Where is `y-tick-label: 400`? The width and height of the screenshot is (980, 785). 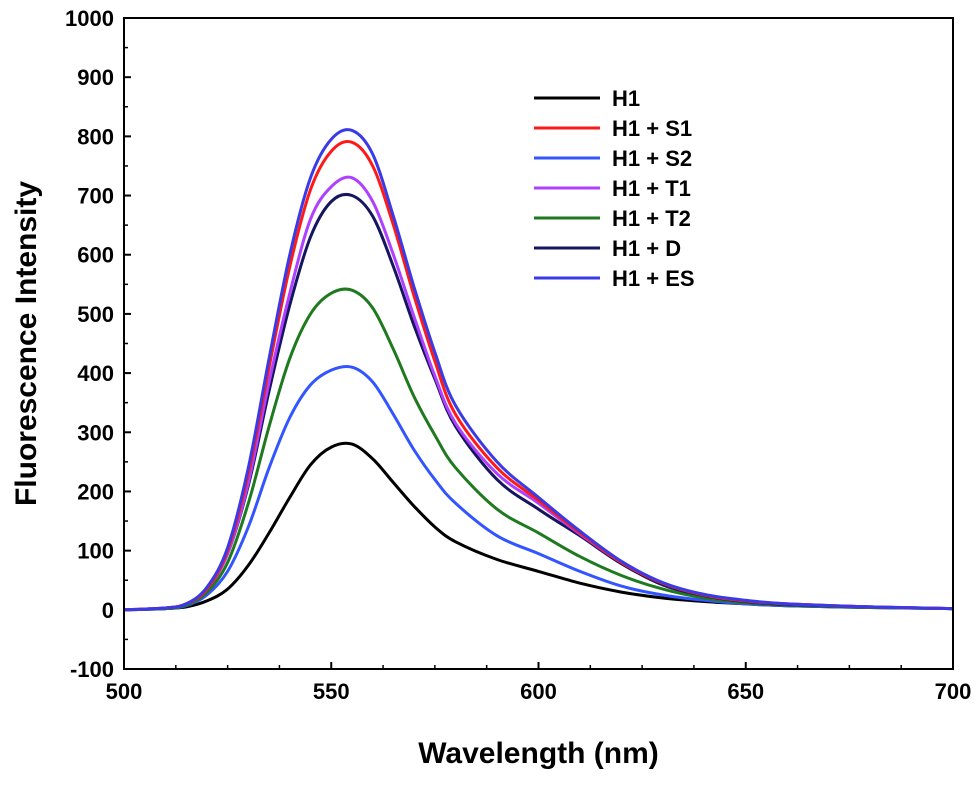 y-tick-label: 400 is located at coordinates (95, 373).